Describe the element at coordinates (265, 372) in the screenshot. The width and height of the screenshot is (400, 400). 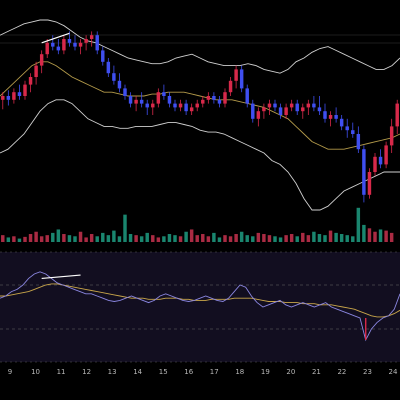
I see `x-tick-label: 19` at that location.